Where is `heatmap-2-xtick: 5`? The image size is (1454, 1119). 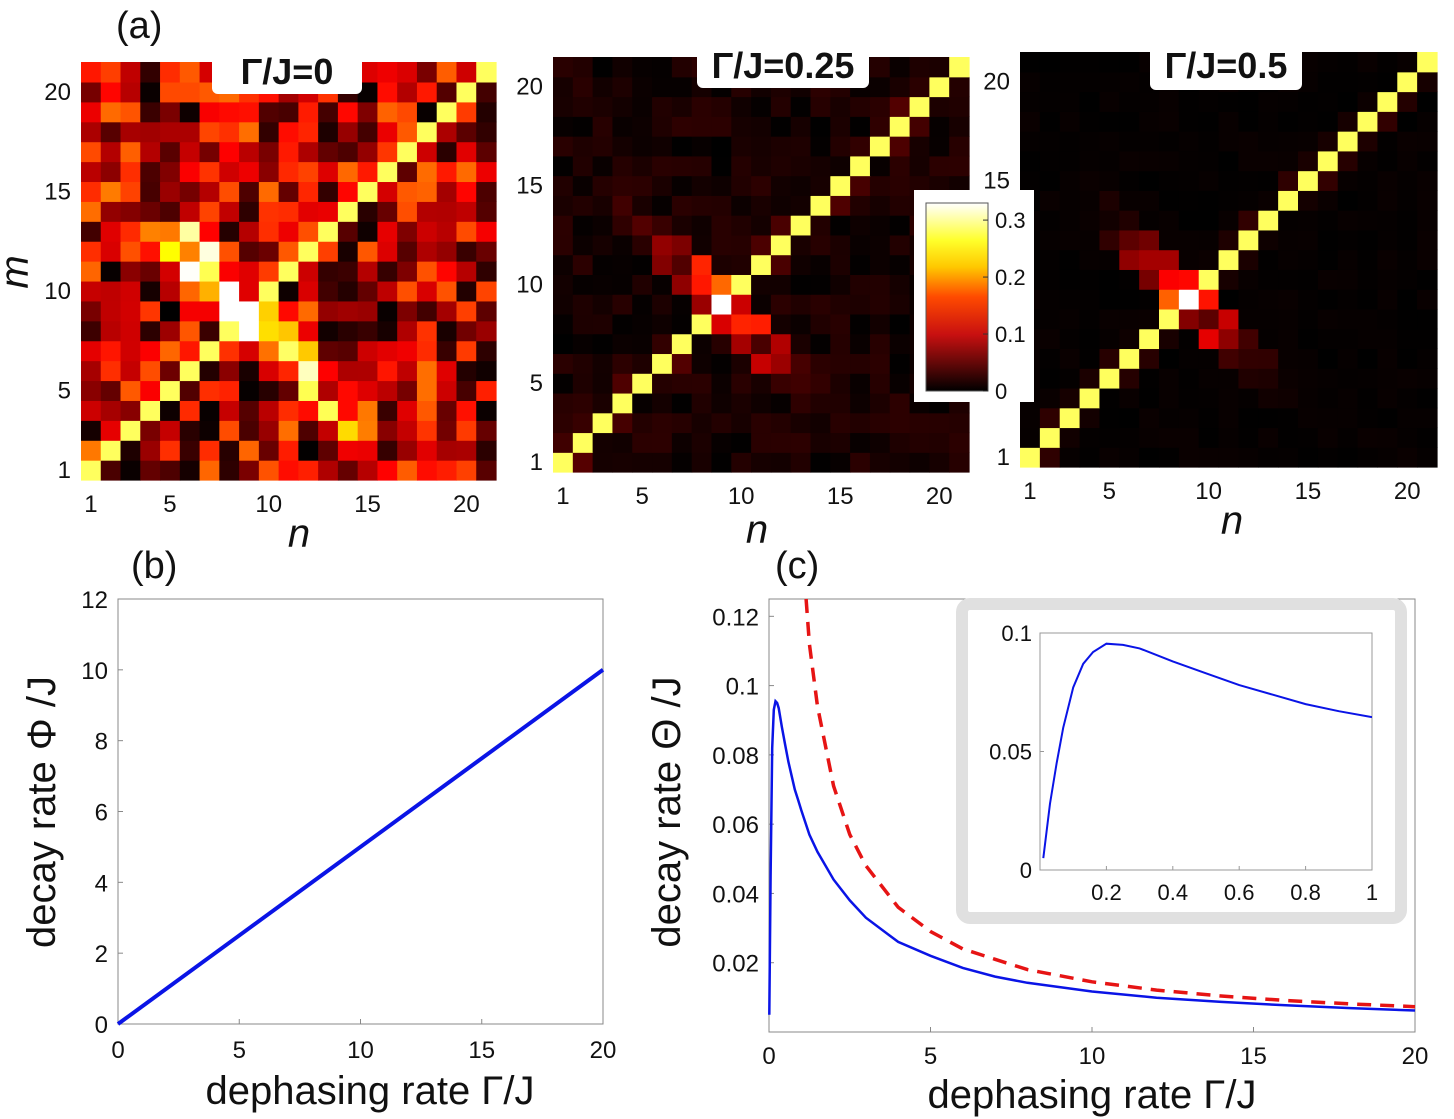
heatmap-2-xtick: 5 is located at coordinates (1109, 491).